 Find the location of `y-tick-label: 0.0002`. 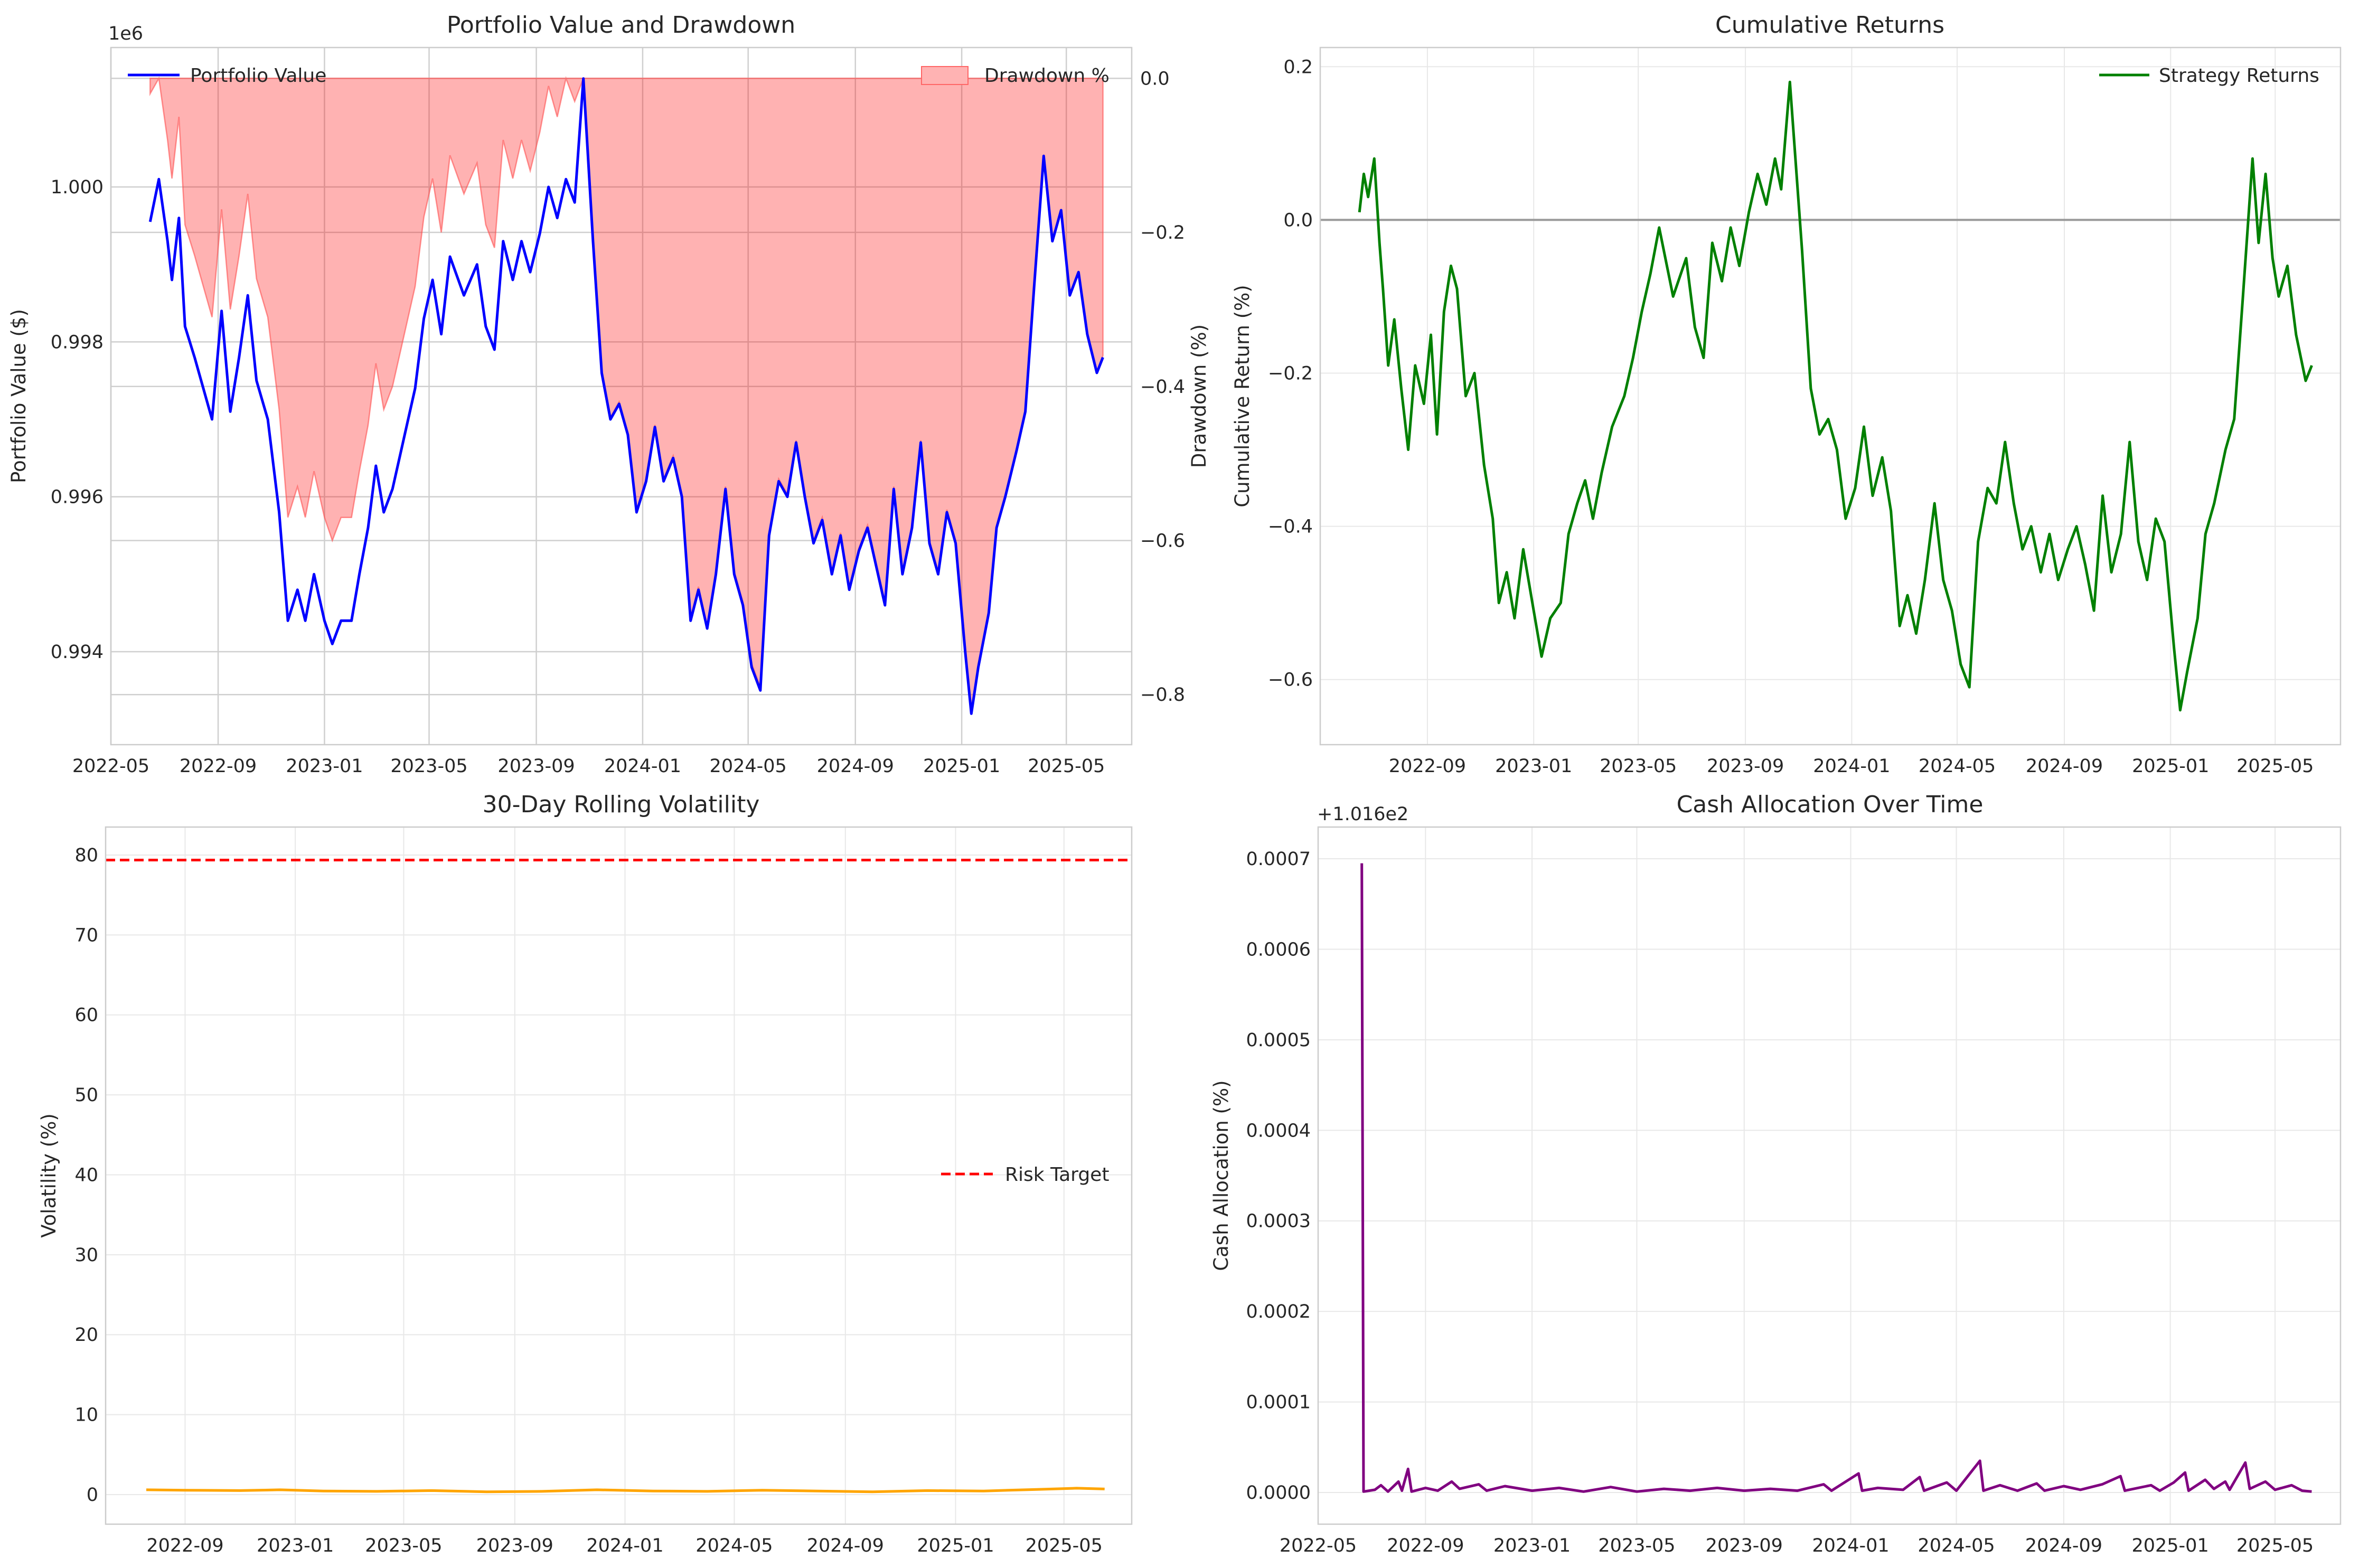

y-tick-label: 0.0002 is located at coordinates (1278, 1311).